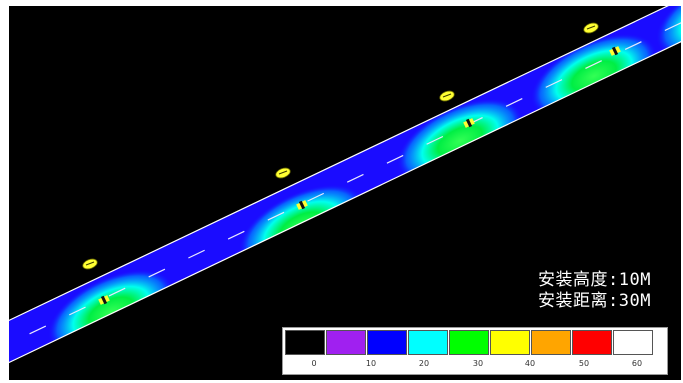  I want to click on legend-color-bar, so click(469, 342).